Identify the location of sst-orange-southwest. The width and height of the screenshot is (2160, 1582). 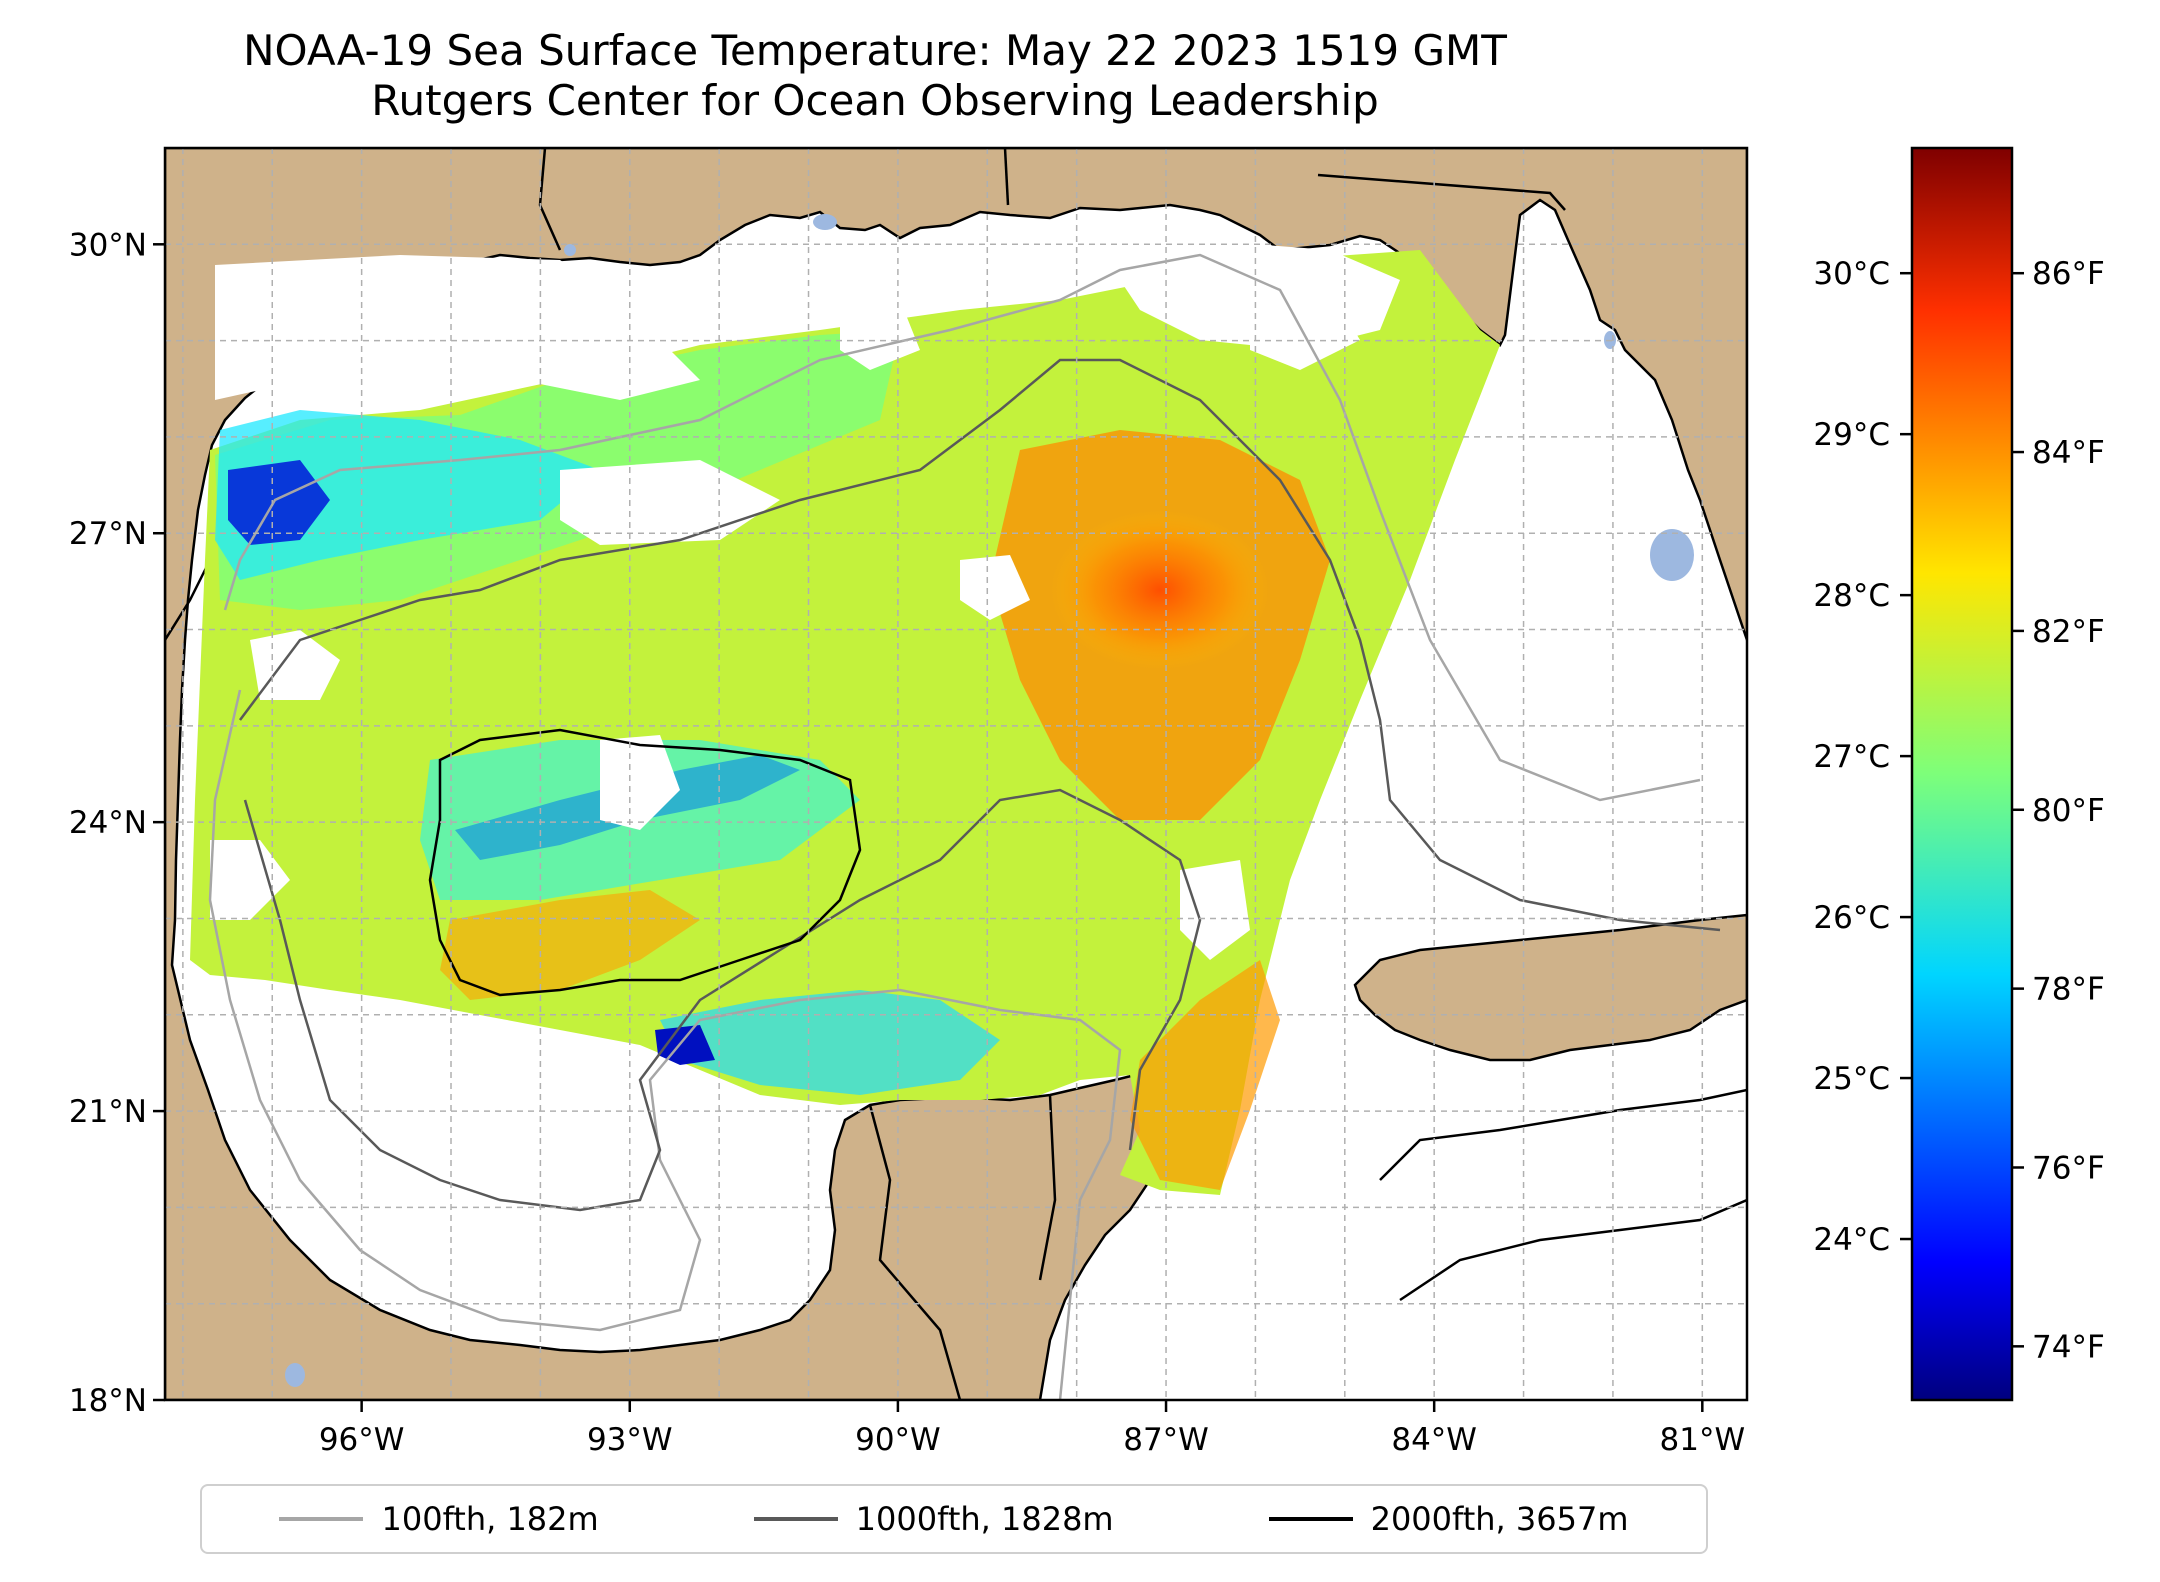
(570, 945).